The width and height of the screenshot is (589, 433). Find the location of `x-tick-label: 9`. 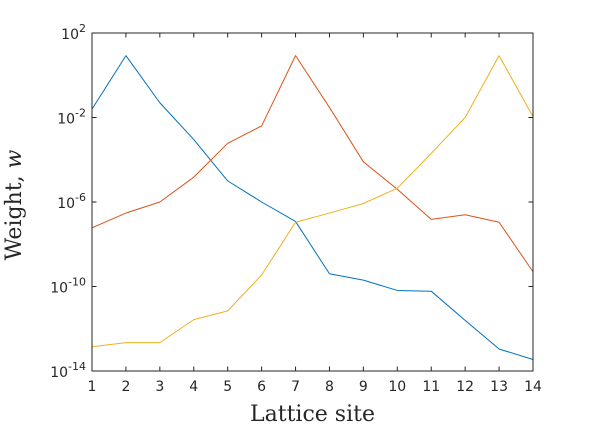

x-tick-label: 9 is located at coordinates (363, 387).